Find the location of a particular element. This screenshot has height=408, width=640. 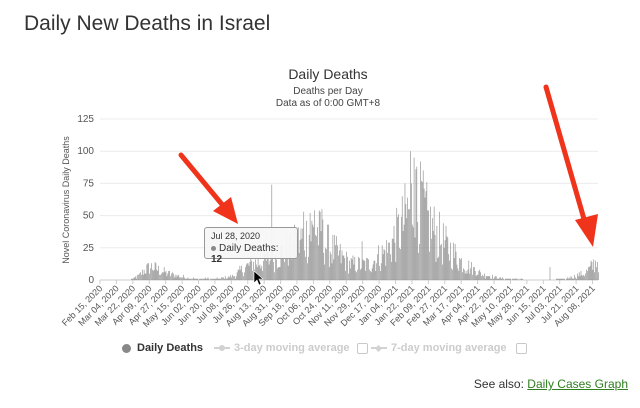

legend-label: 3-day moving average is located at coordinates (292, 348).